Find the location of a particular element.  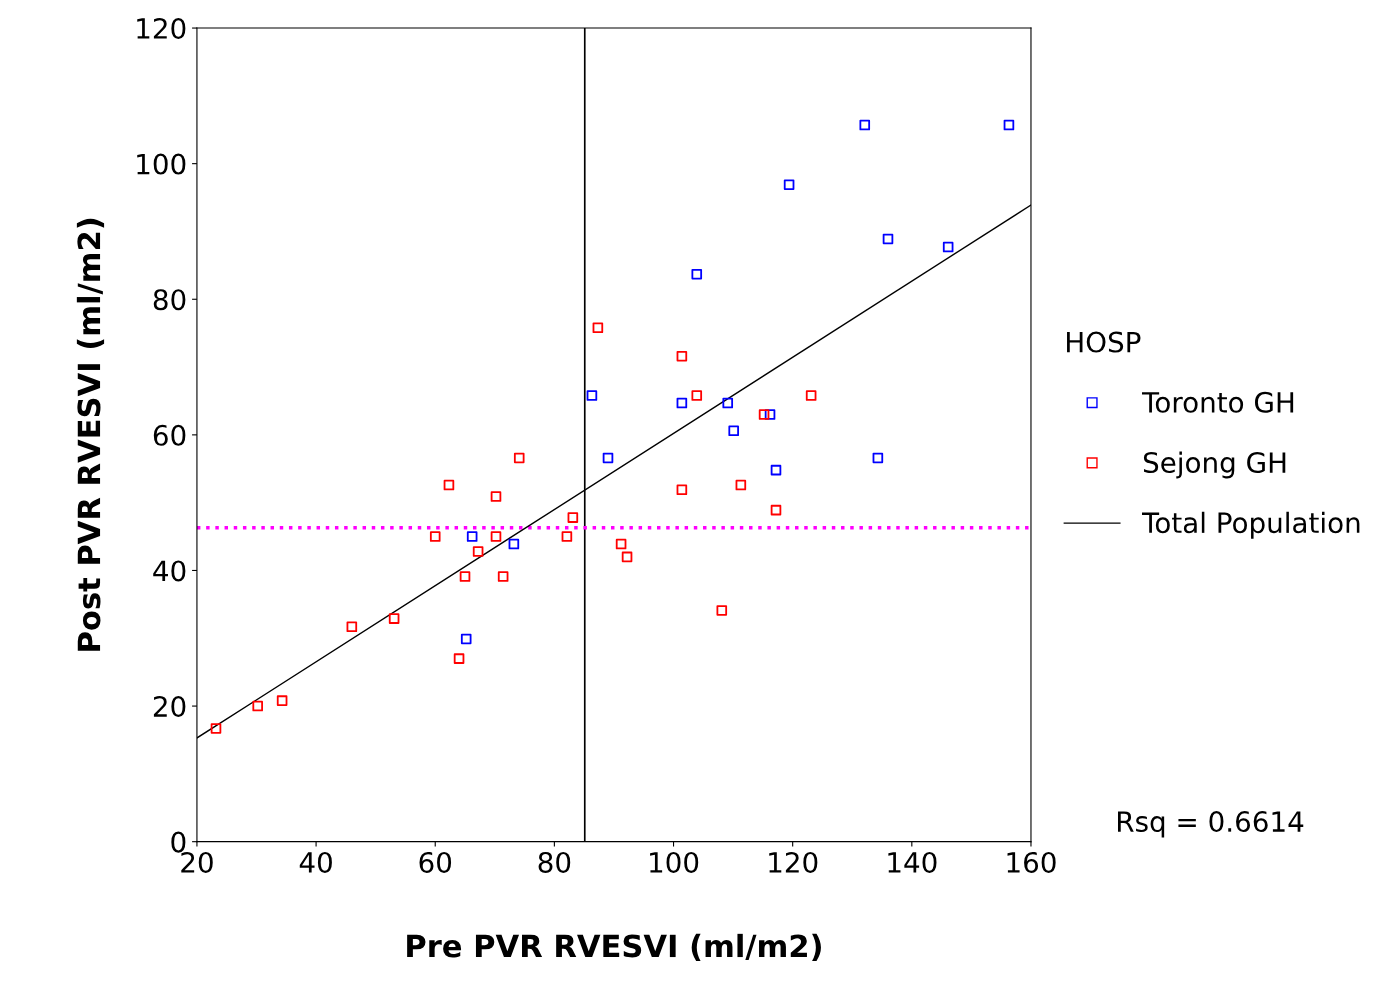

x-tick-label: 60 is located at coordinates (435, 862).